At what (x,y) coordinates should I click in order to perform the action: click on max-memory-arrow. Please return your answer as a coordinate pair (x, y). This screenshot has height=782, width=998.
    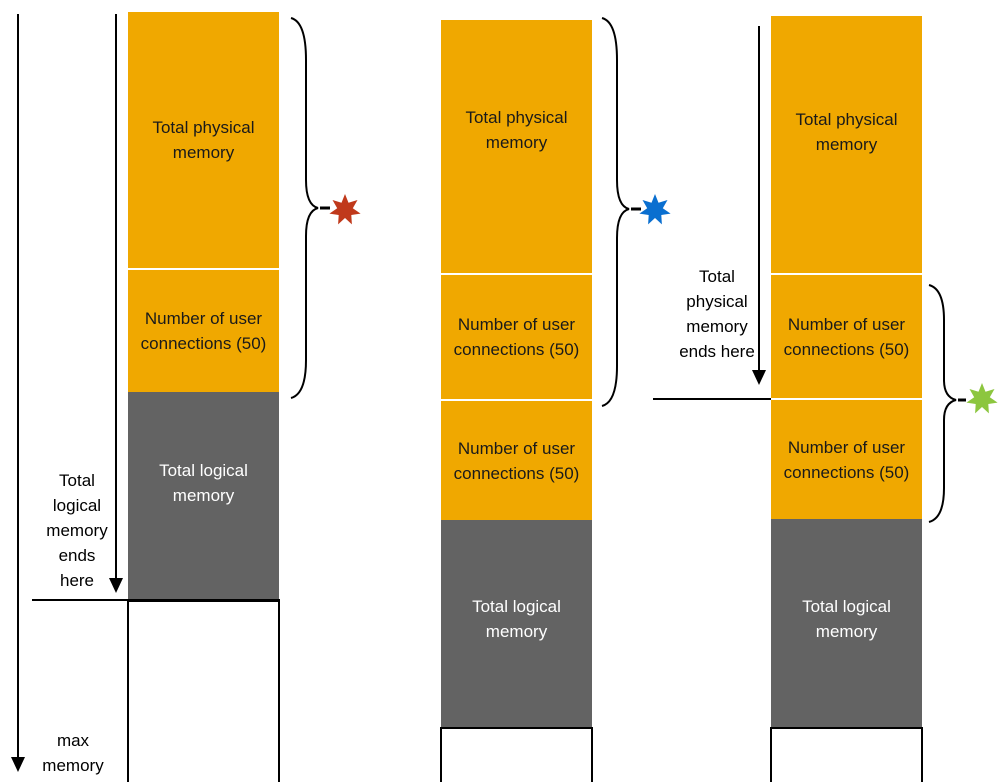
    Looking at the image, I should click on (18, 393).